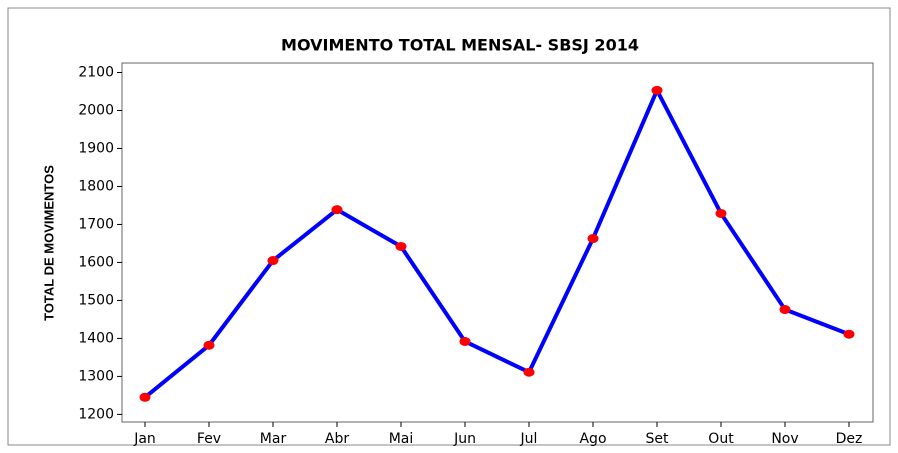 The image size is (898, 453). What do you see at coordinates (464, 439) in the screenshot?
I see `x-tick-label: Jun` at bounding box center [464, 439].